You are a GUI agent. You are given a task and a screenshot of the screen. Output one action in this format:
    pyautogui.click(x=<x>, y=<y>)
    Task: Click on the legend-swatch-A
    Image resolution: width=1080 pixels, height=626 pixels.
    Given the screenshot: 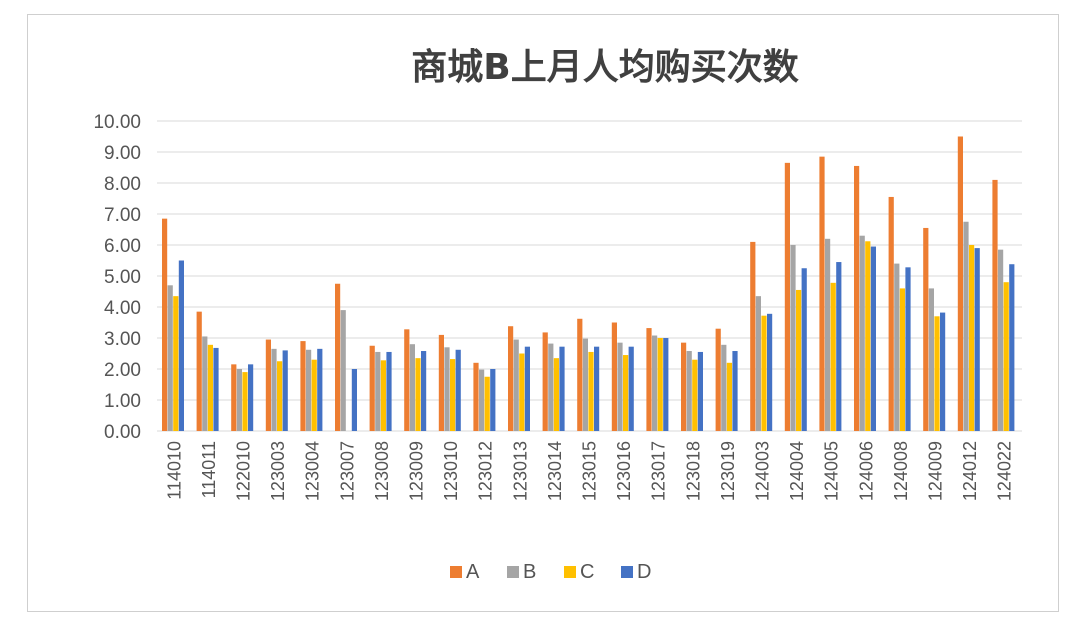 What is the action you would take?
    pyautogui.click(x=456, y=572)
    